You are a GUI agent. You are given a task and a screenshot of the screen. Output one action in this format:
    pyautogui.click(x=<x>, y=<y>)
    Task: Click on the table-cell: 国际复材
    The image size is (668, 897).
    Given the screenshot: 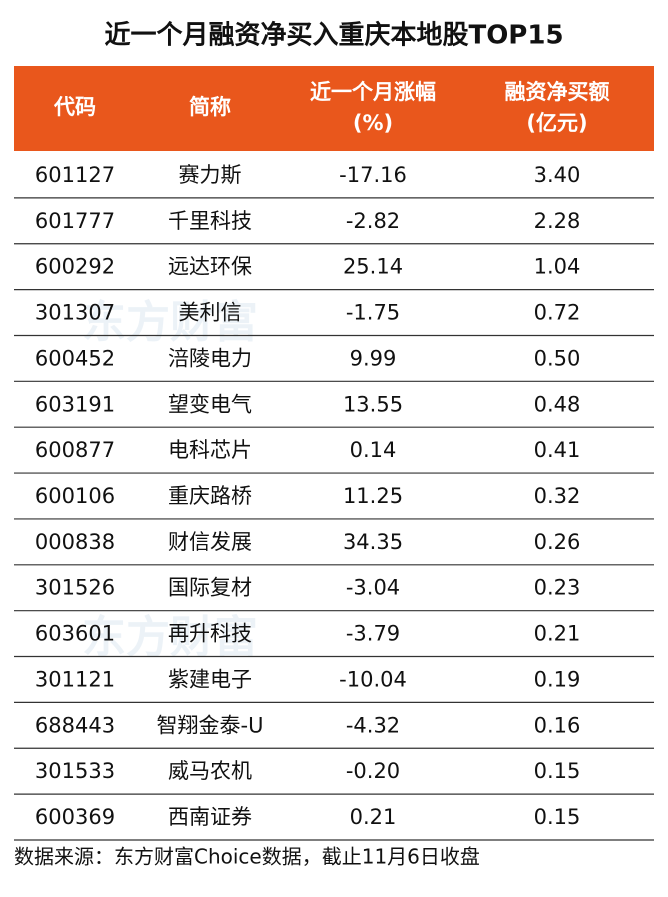 What is the action you would take?
    pyautogui.click(x=210, y=588)
    